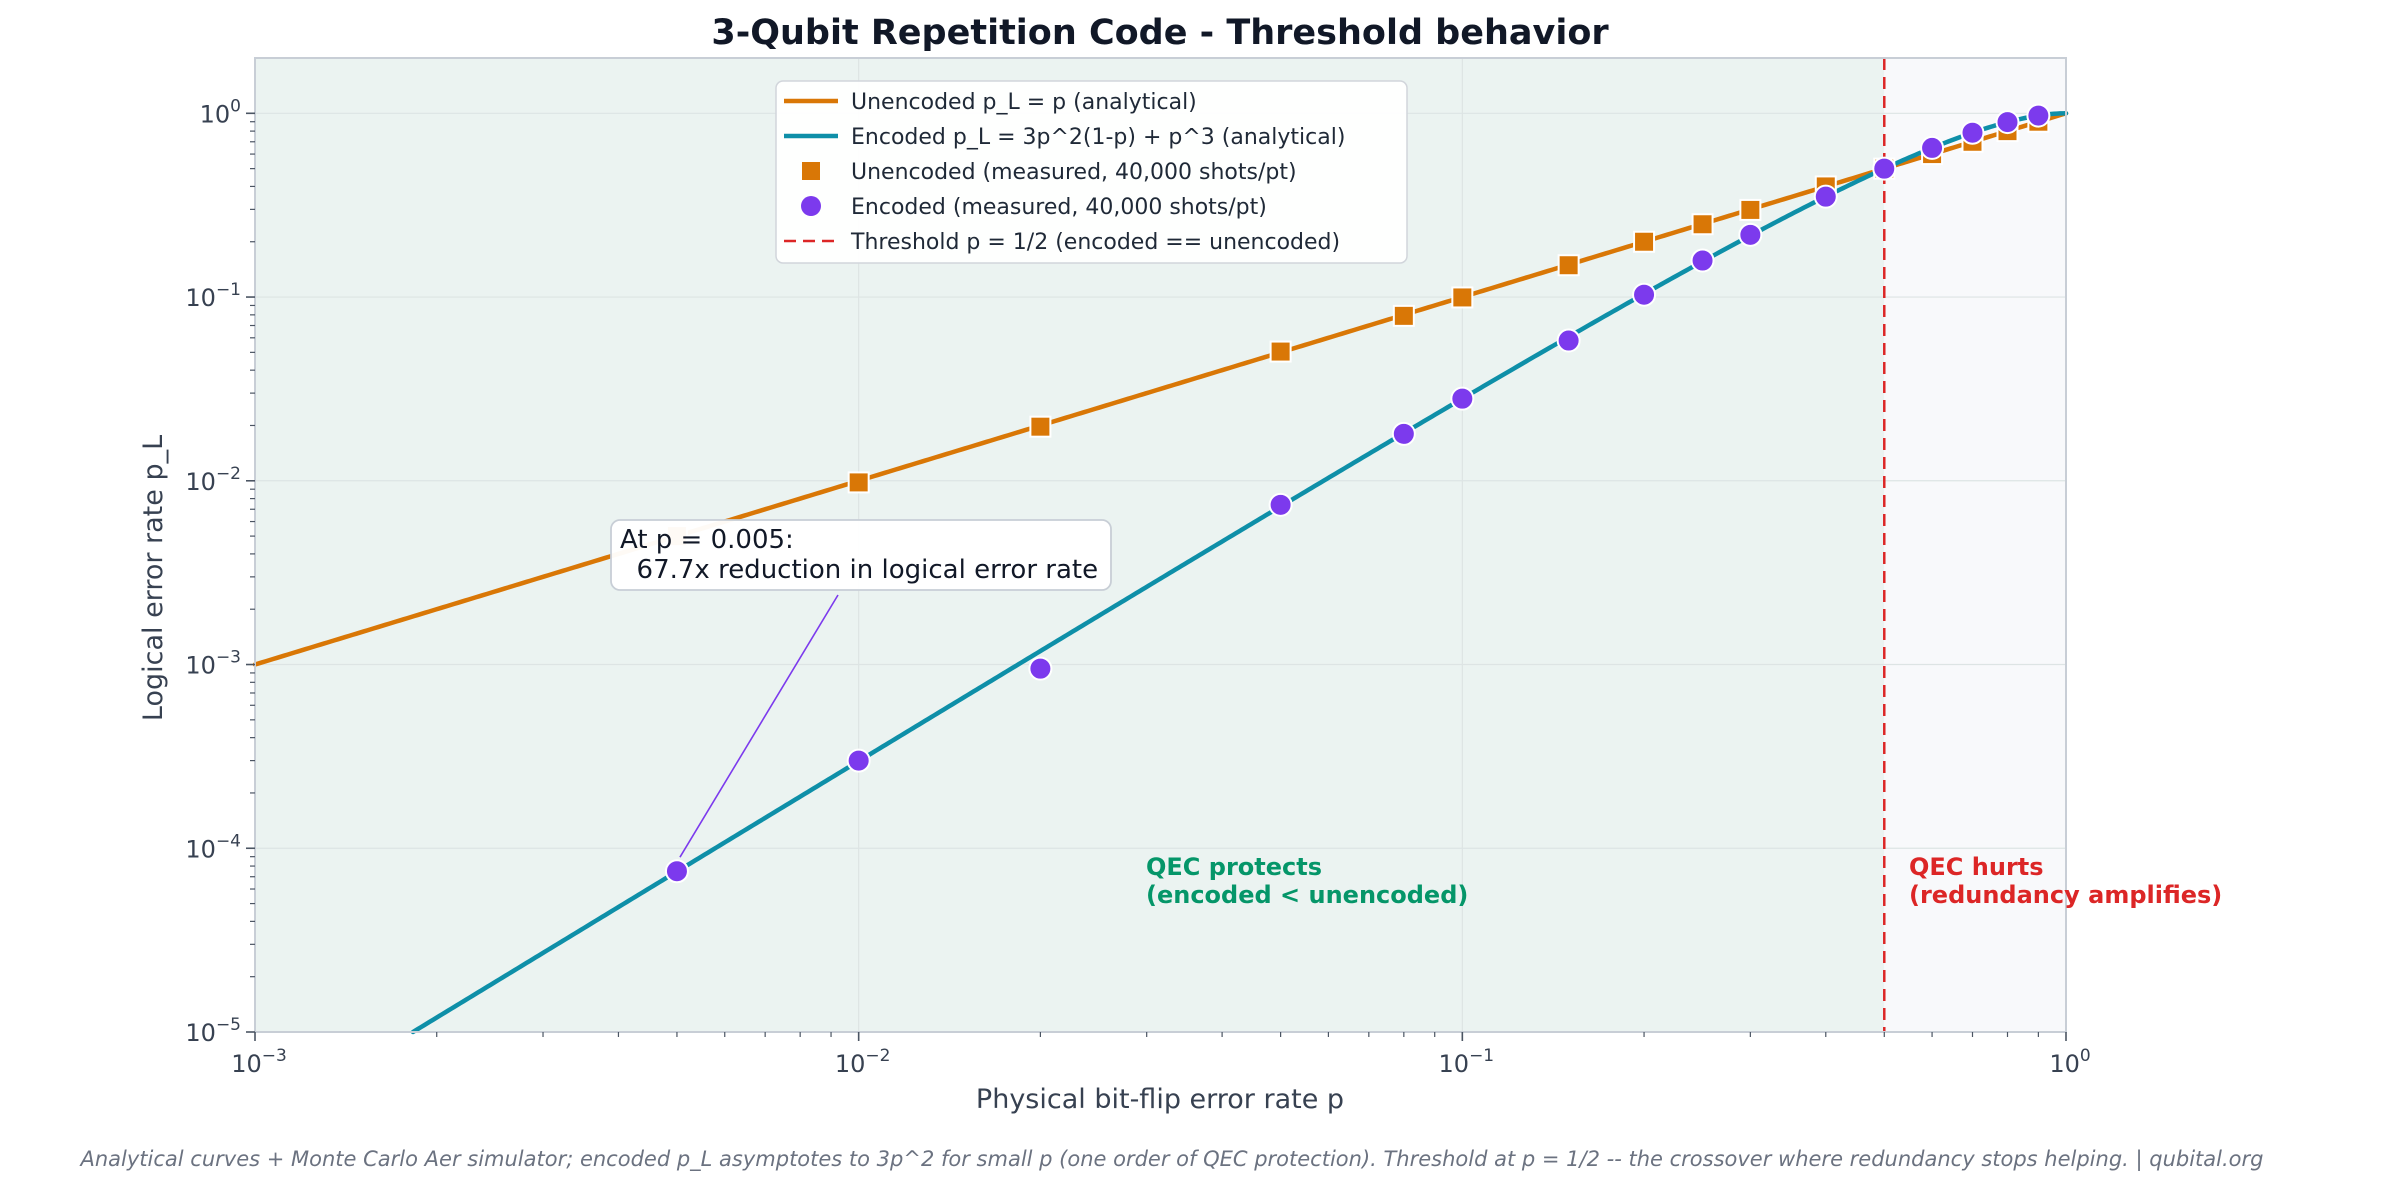  Describe the element at coordinates (2069, 1062) in the screenshot. I see `x-tick-label: 10⁰` at that location.